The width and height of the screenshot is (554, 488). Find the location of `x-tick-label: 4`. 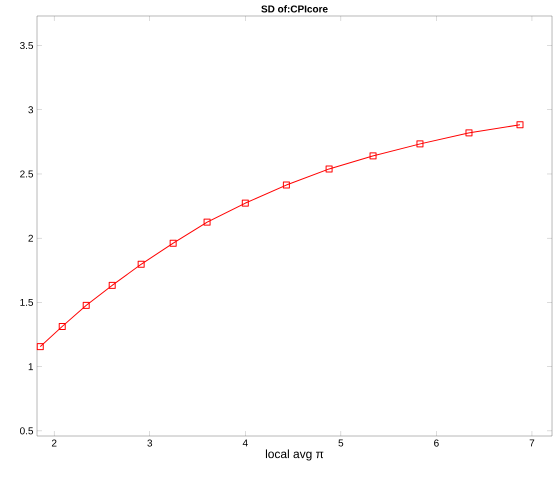

x-tick-label: 4 is located at coordinates (245, 443).